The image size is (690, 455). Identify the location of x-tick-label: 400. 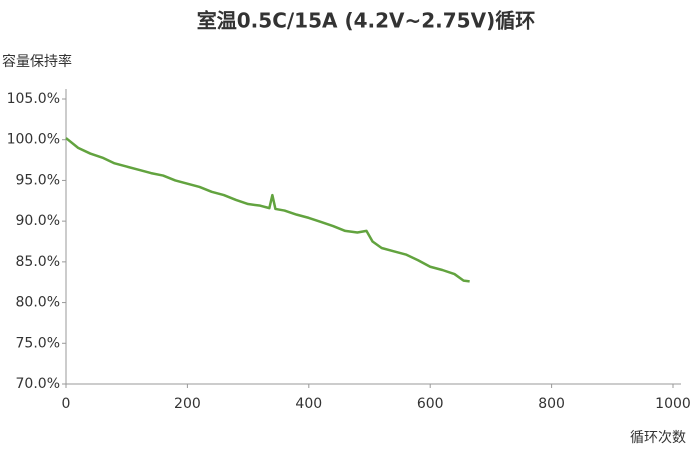
(308, 404).